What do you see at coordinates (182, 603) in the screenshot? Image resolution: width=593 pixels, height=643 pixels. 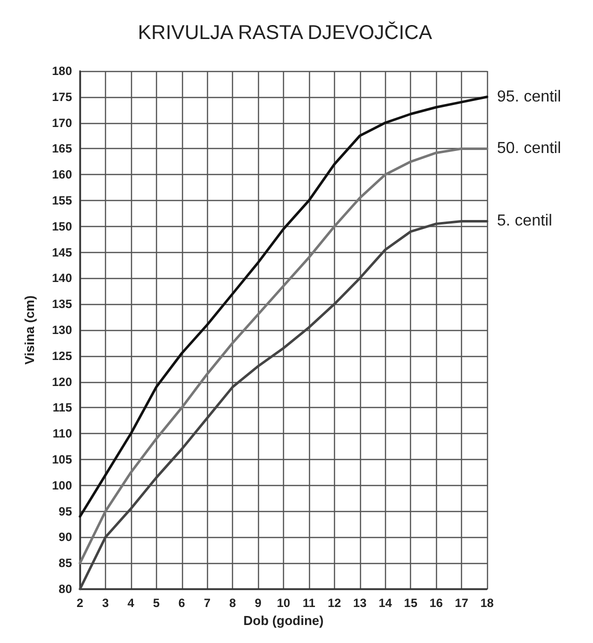 I see `x-tick-label: 6` at bounding box center [182, 603].